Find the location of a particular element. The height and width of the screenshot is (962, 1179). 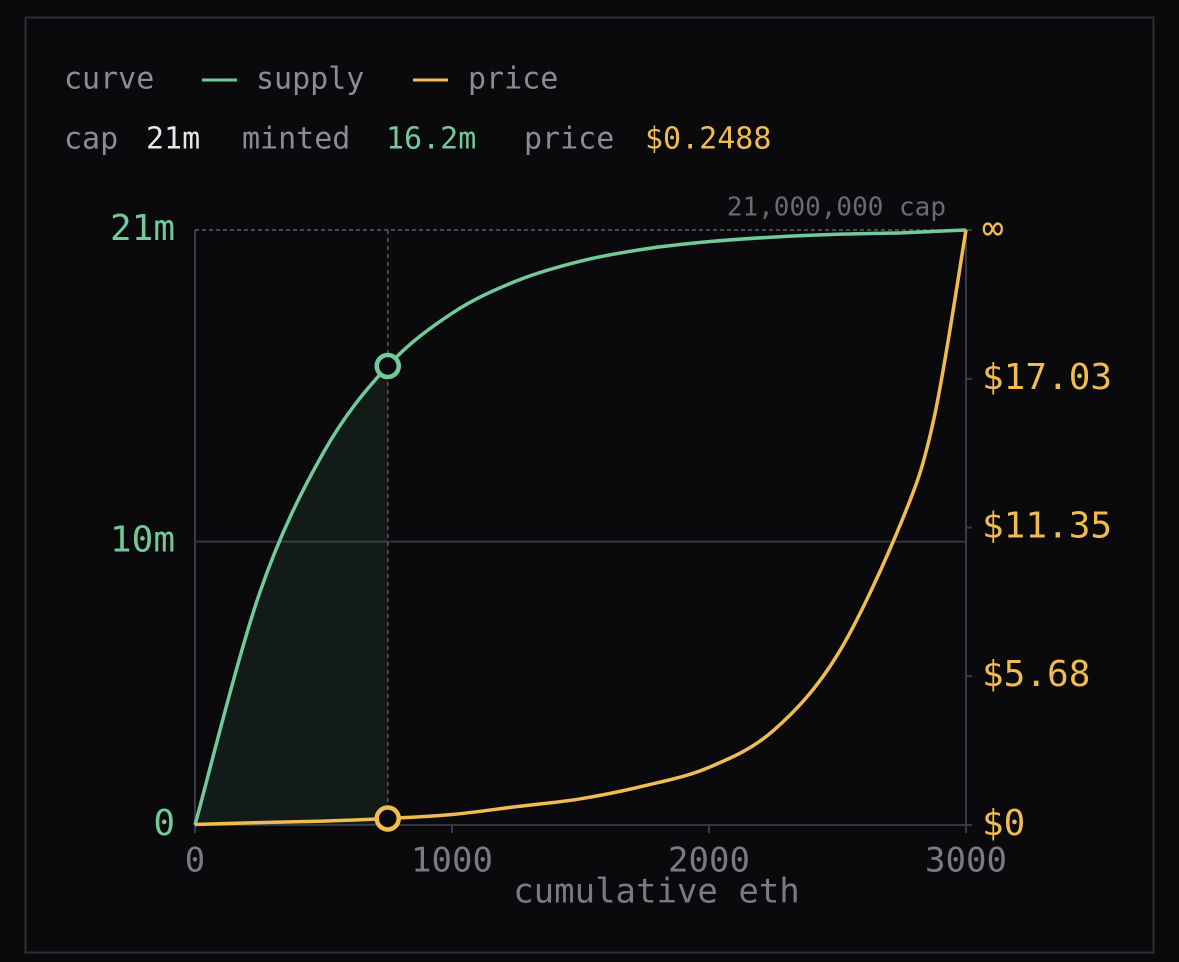

y2-tick-label: $17.03 is located at coordinates (1047, 377).